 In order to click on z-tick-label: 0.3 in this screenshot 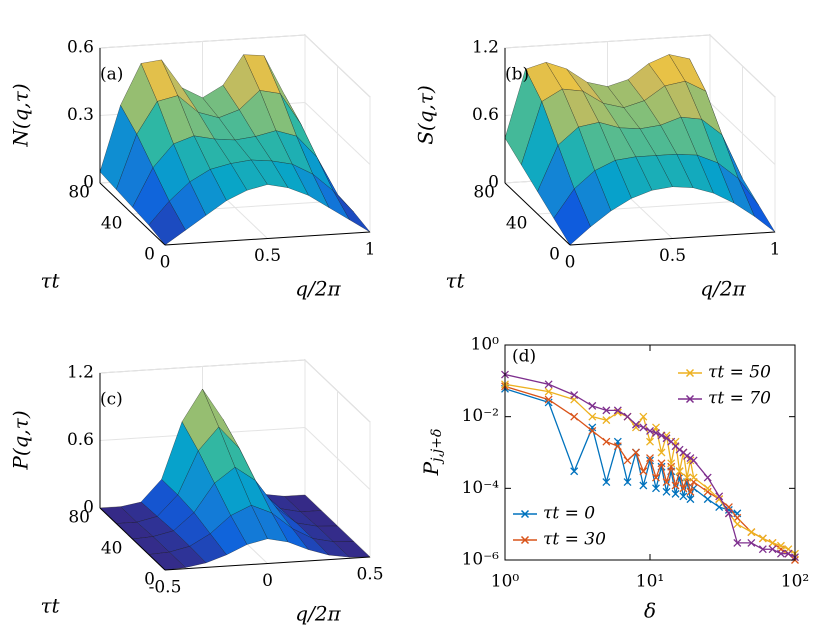, I will do `click(80, 115)`.